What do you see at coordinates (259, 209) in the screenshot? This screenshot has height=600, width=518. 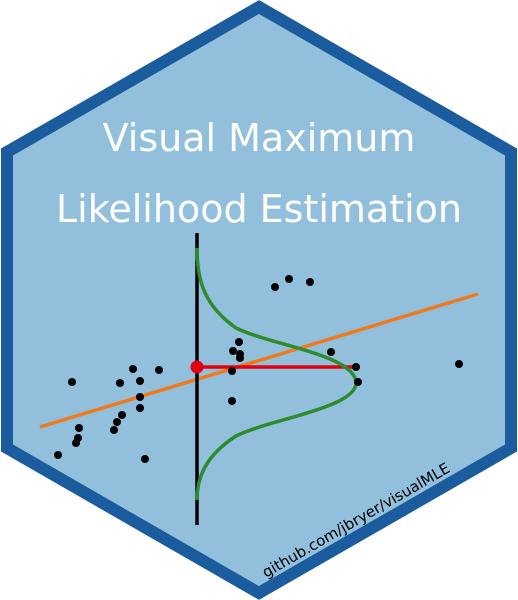 I see `title-line-2: Likelihood Estimation` at bounding box center [259, 209].